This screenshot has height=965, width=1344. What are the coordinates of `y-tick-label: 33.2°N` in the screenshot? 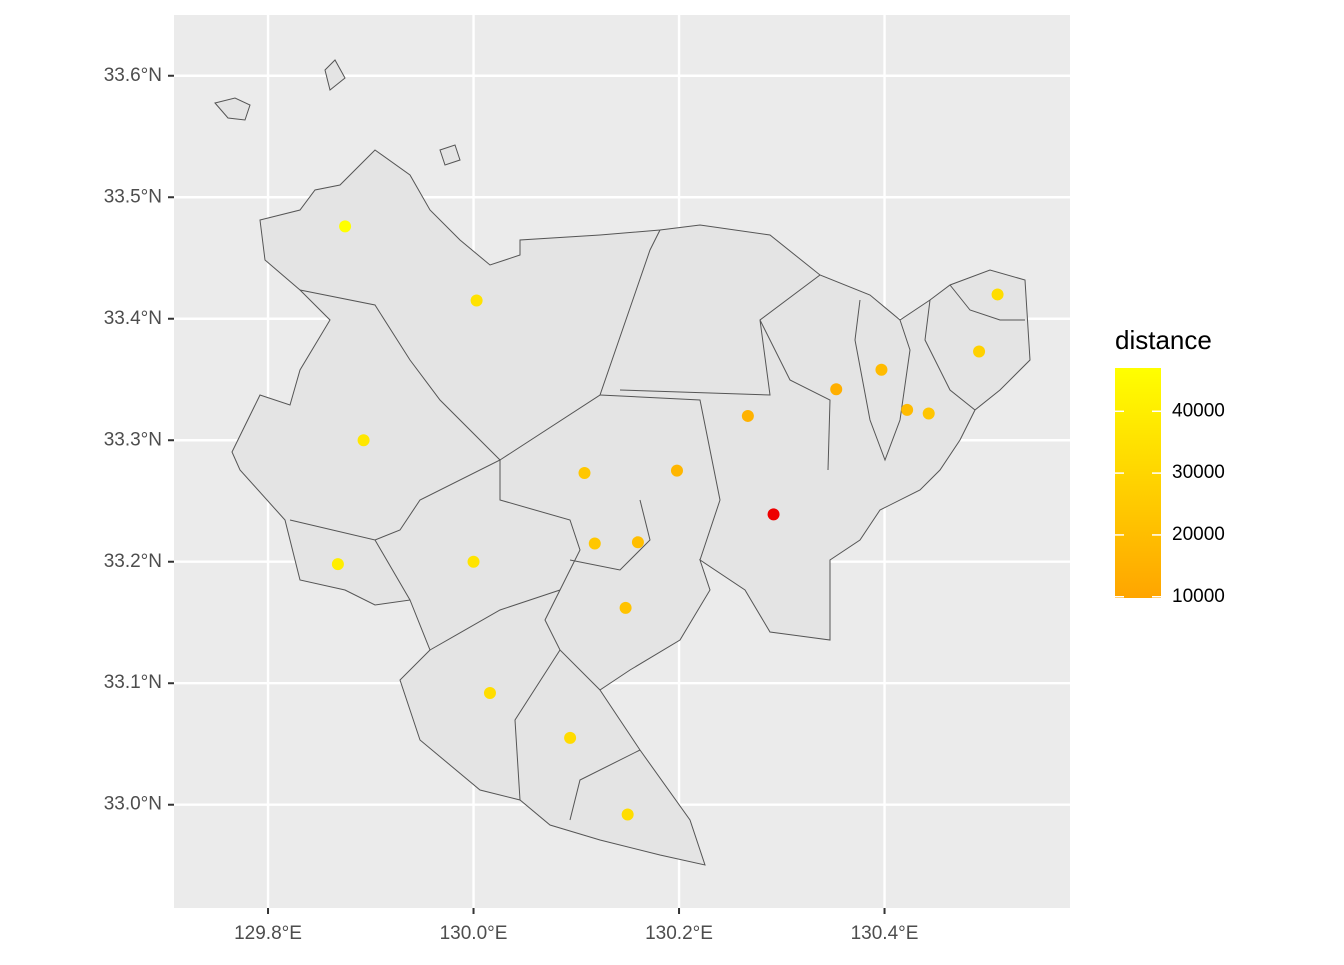 It's located at (133, 561).